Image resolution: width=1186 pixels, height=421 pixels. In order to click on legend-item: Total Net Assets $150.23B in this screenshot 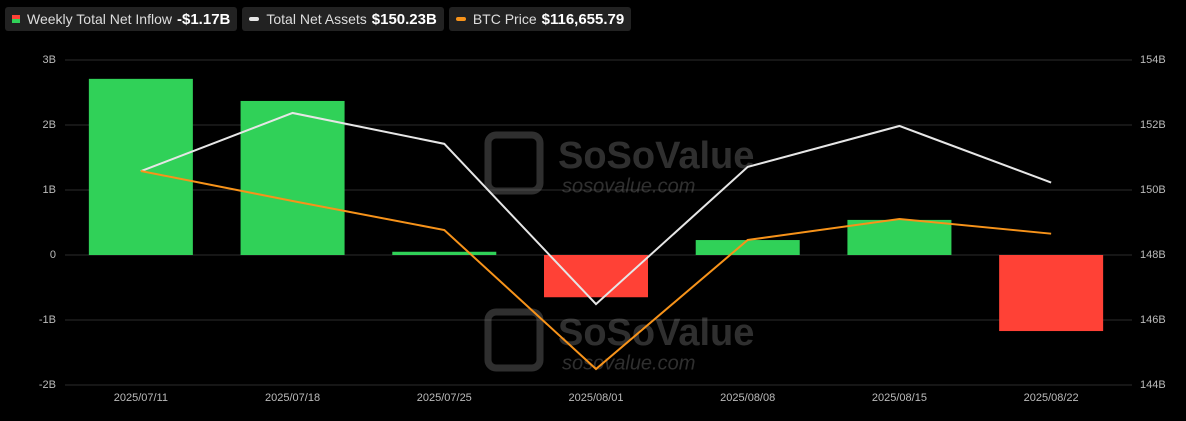, I will do `click(343, 19)`.